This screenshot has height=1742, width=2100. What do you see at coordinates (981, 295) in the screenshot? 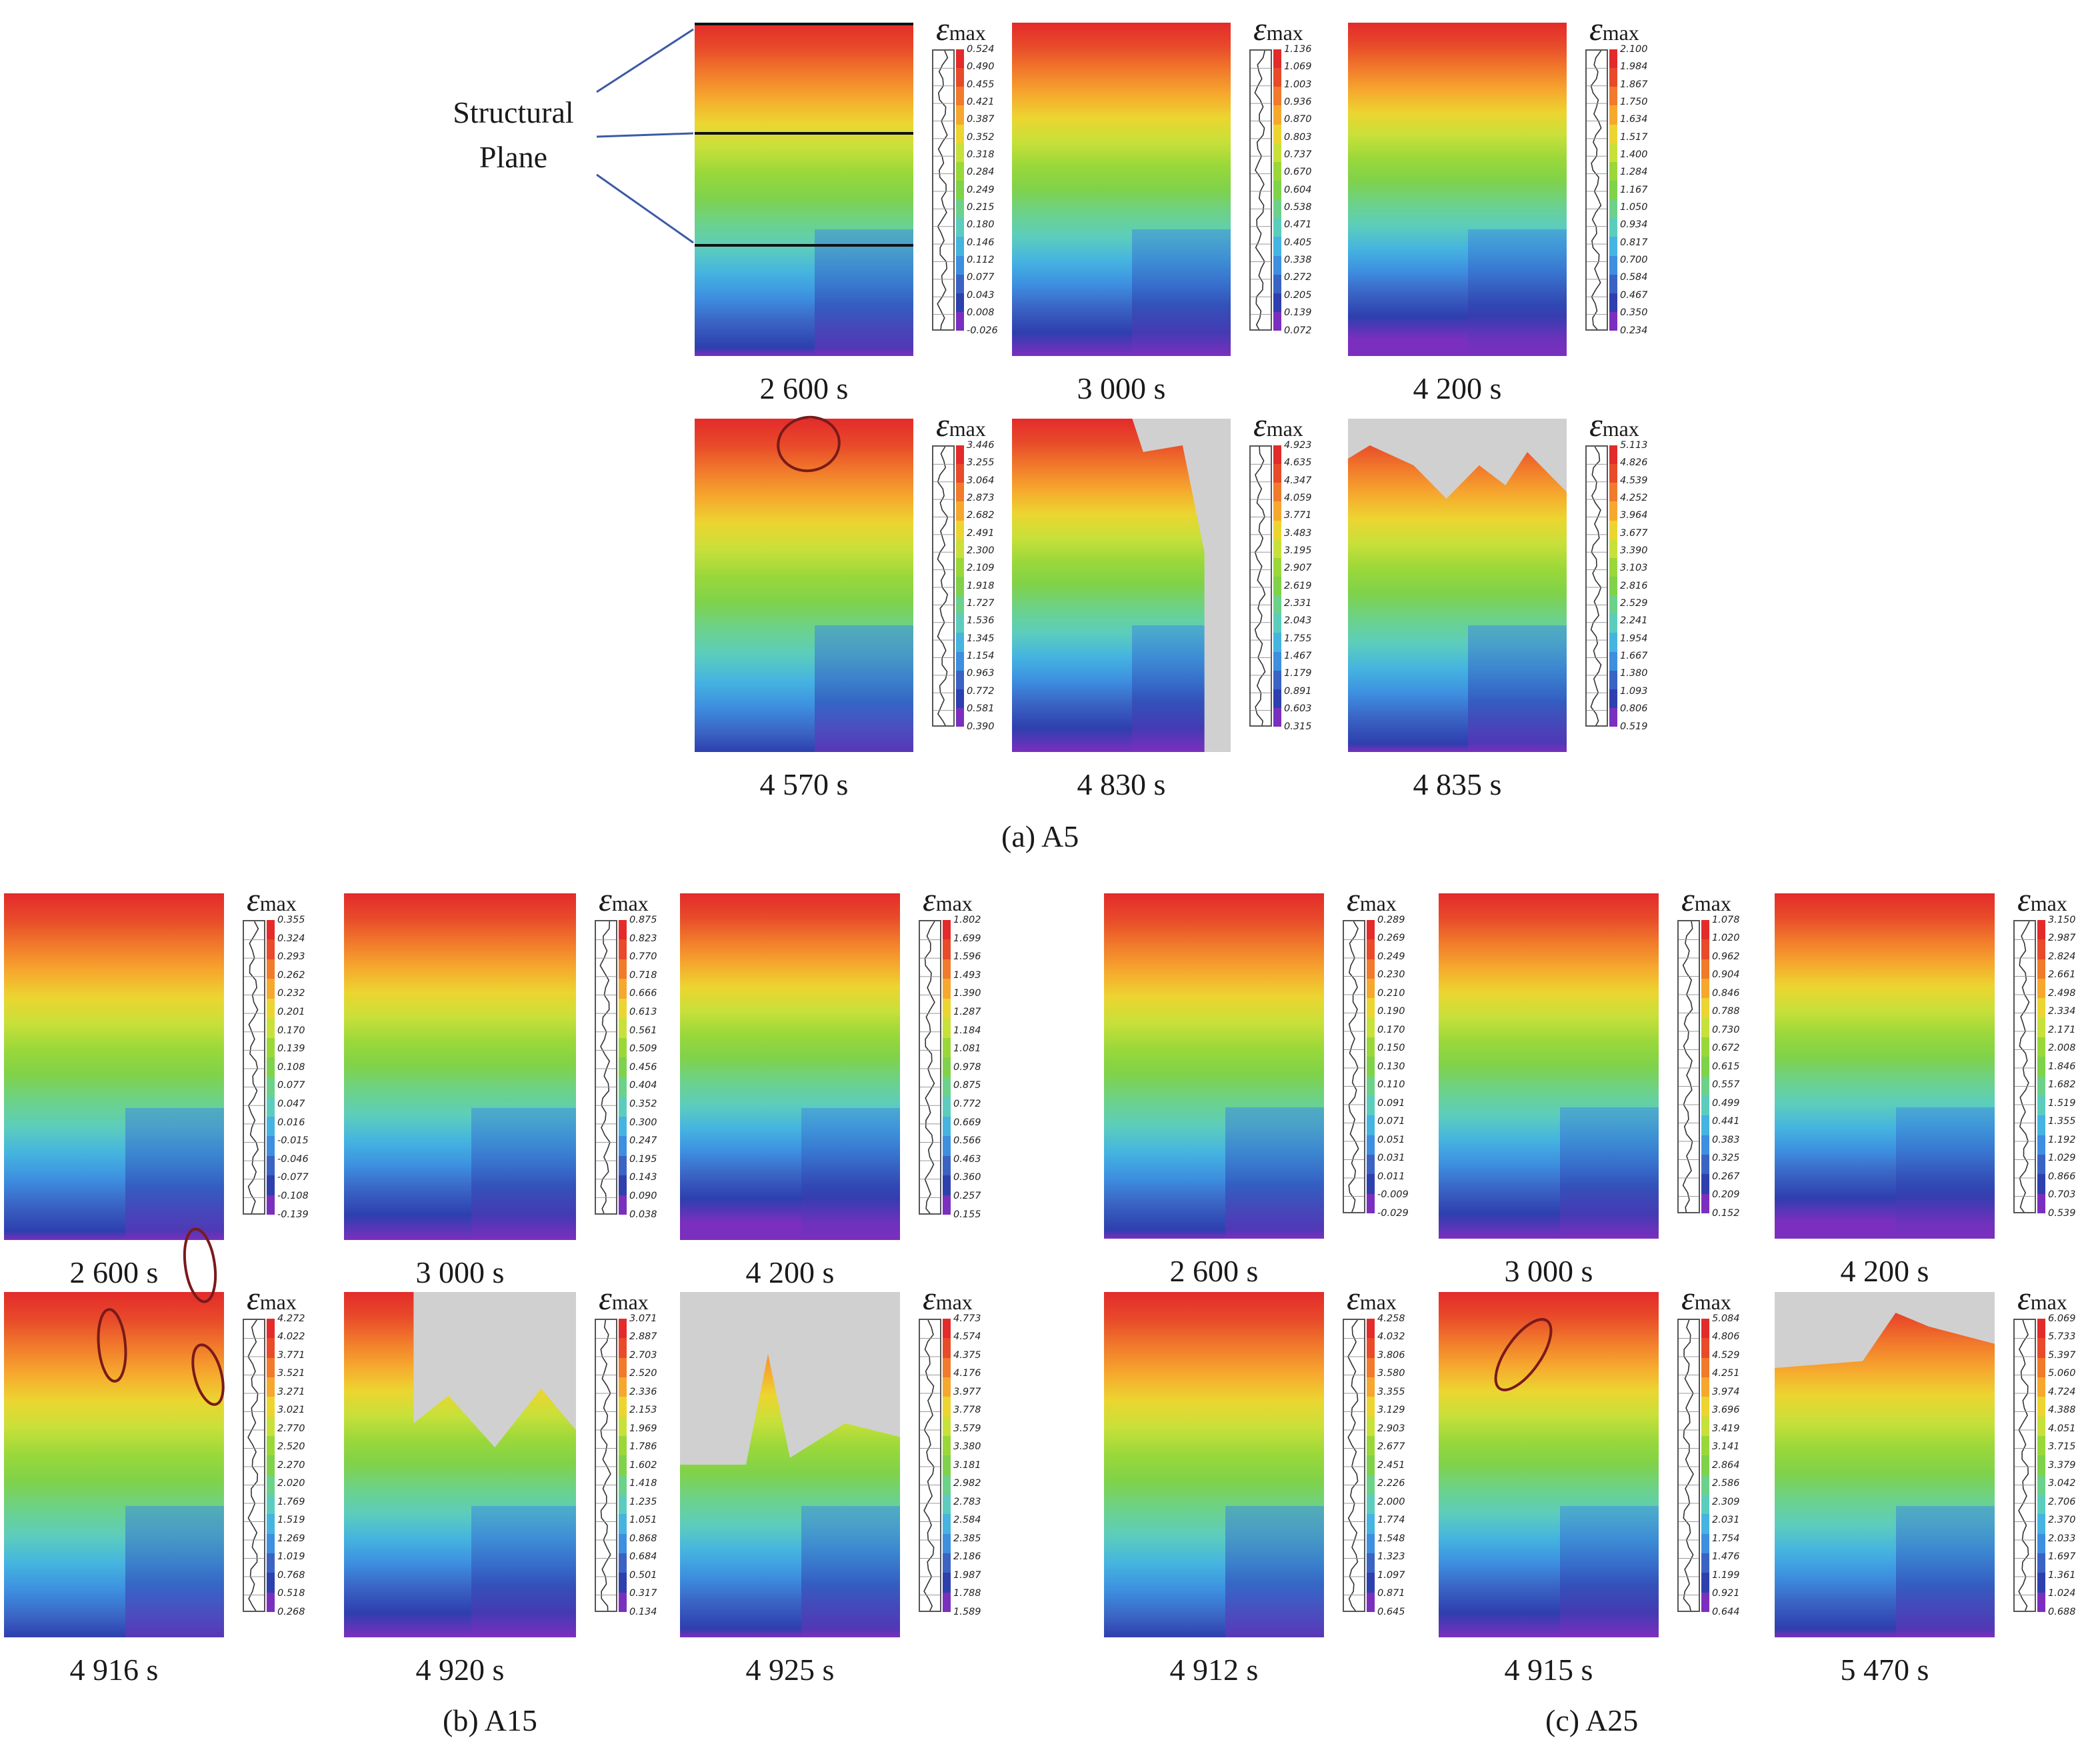
I see `colorbar-tick-label: 0.043` at bounding box center [981, 295].